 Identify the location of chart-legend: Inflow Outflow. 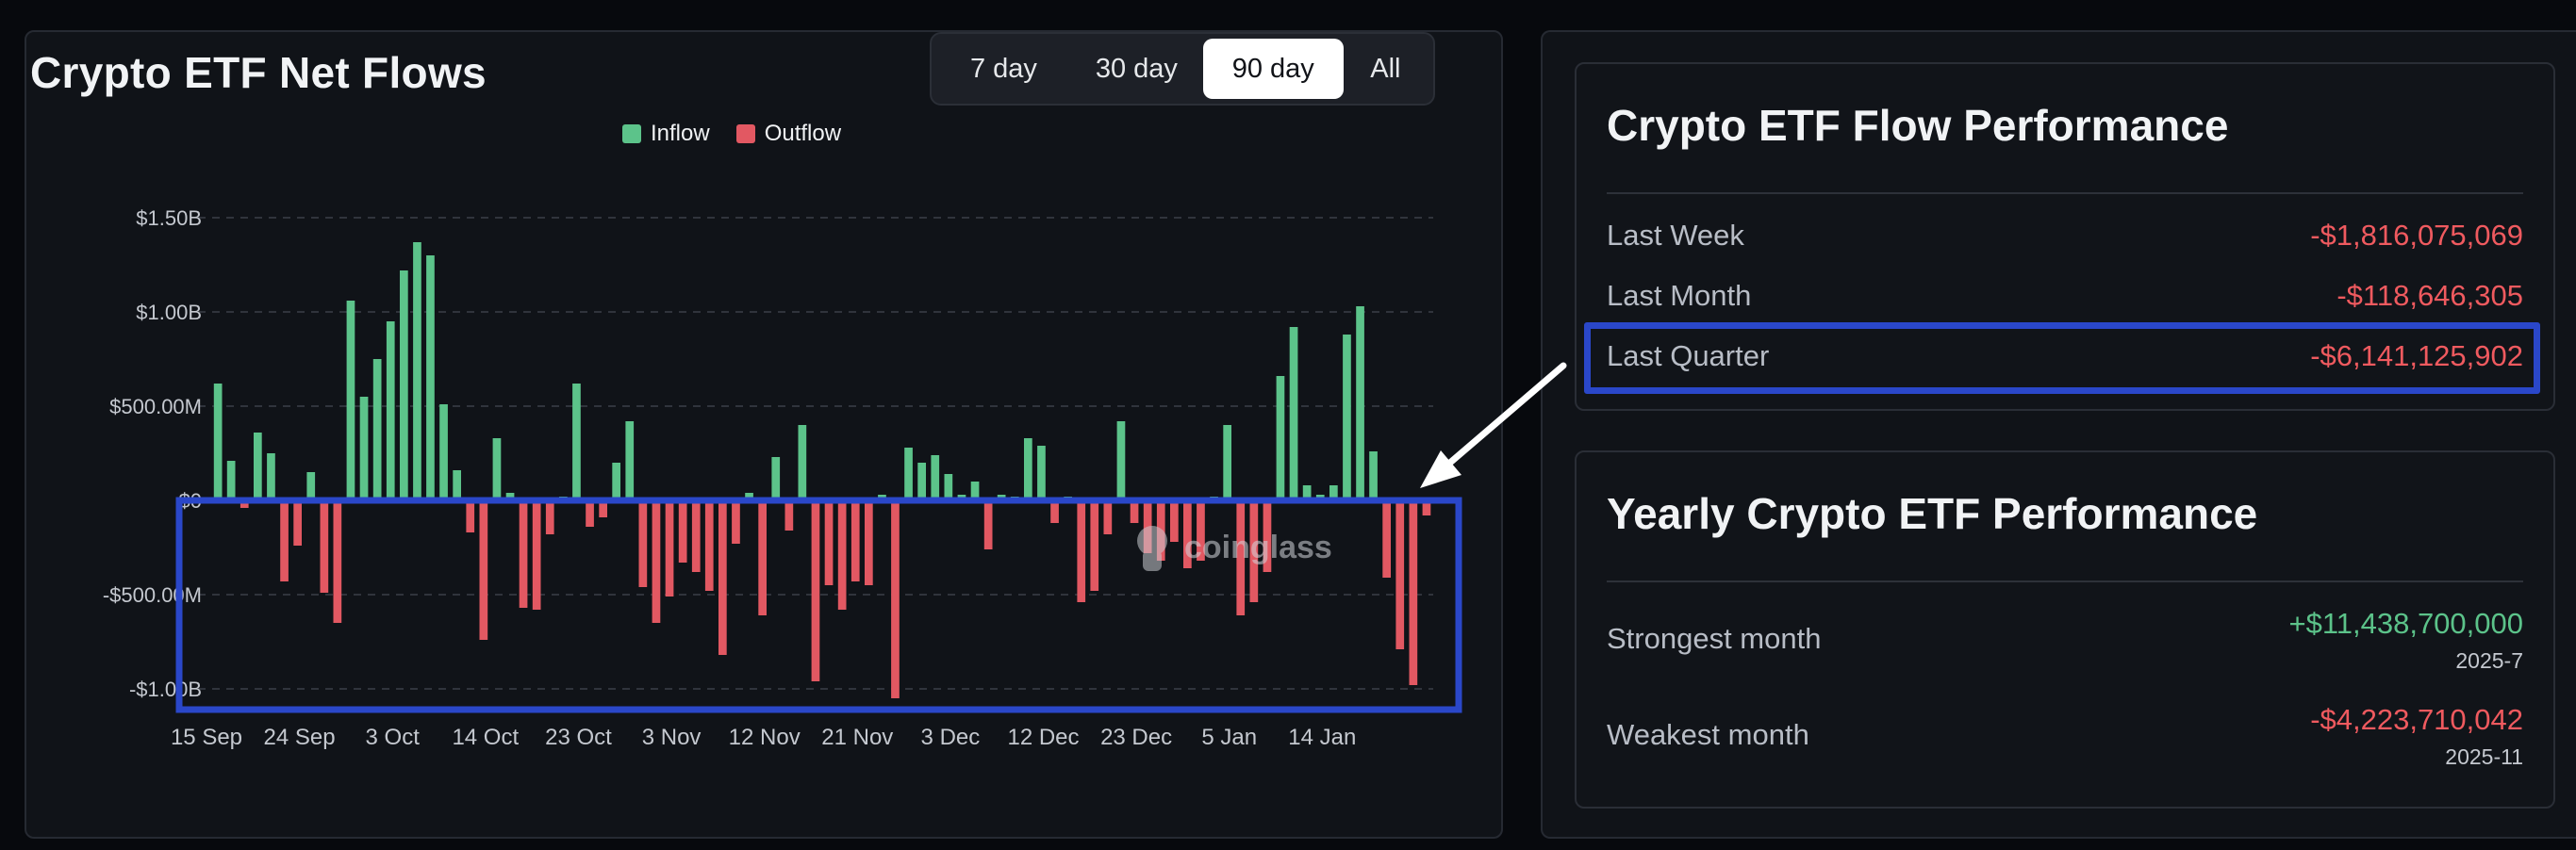
(731, 134).